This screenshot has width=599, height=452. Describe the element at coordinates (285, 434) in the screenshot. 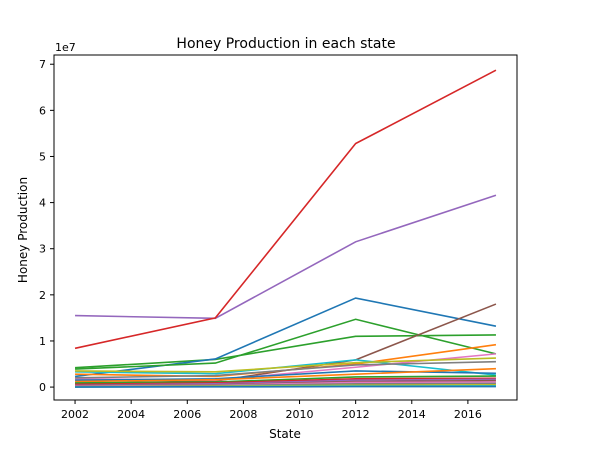

I see `x-axis-label: State` at that location.